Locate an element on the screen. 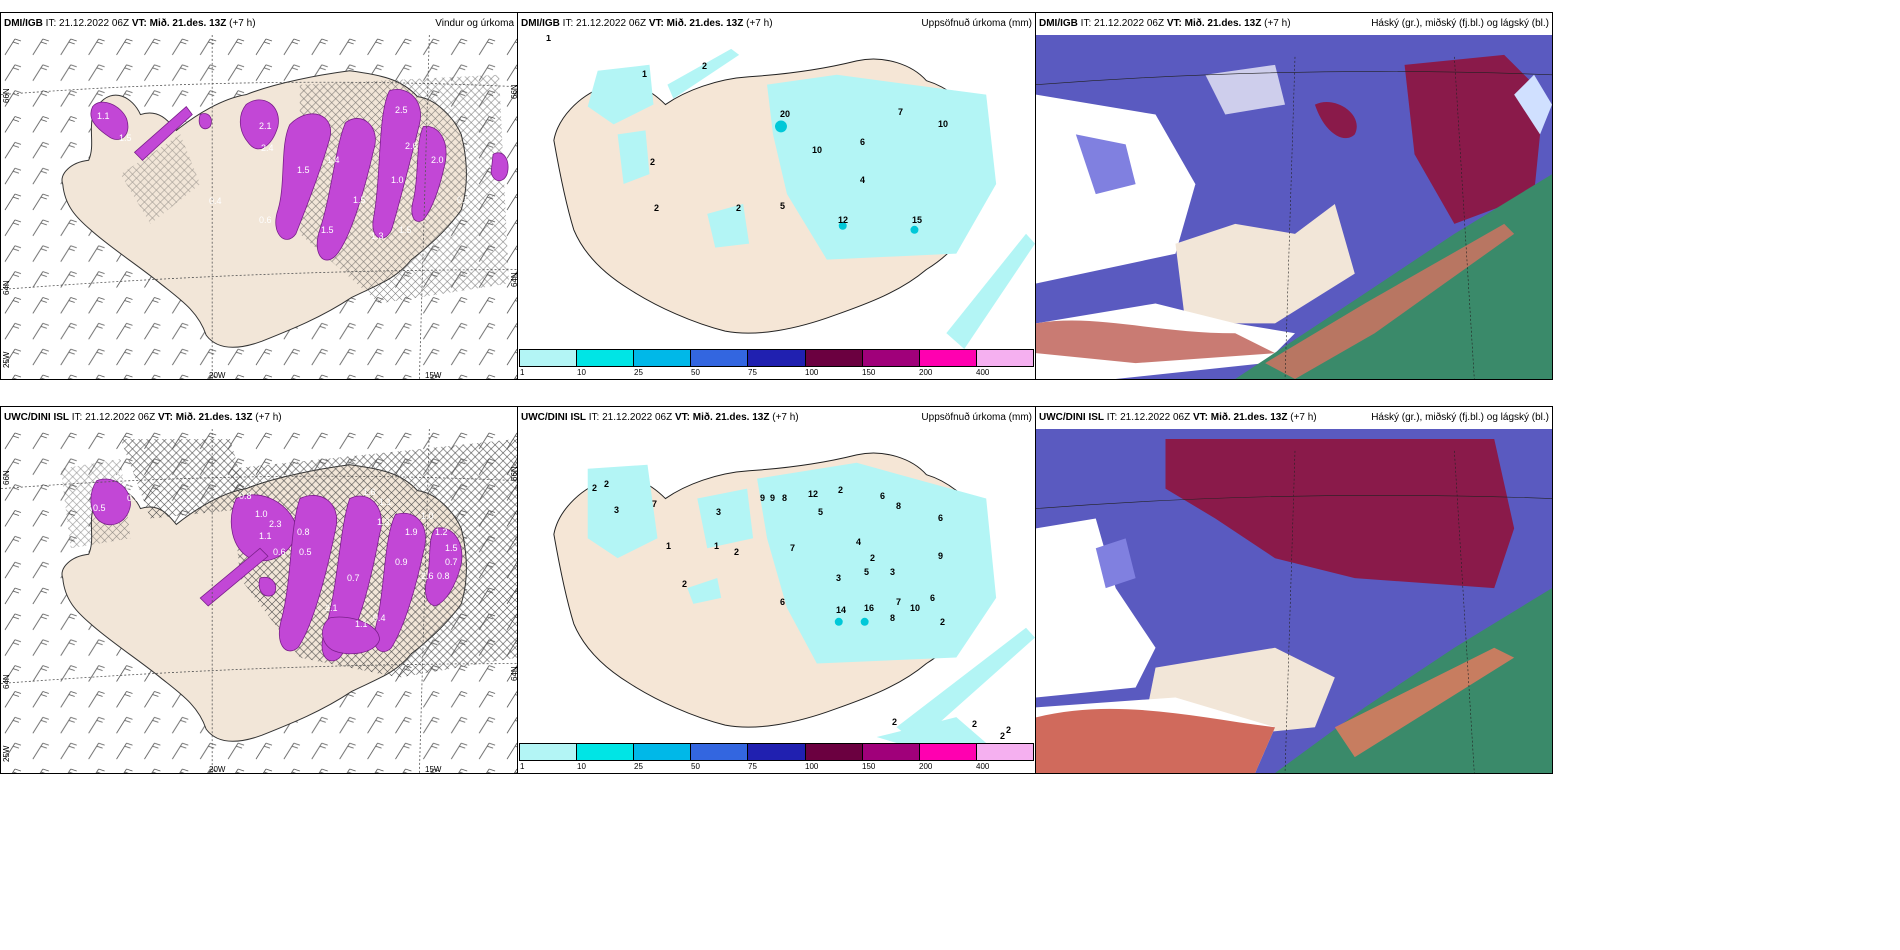  legend-labels: 1 10 25 50 75 100 150 200 400 is located at coordinates (776, 767).